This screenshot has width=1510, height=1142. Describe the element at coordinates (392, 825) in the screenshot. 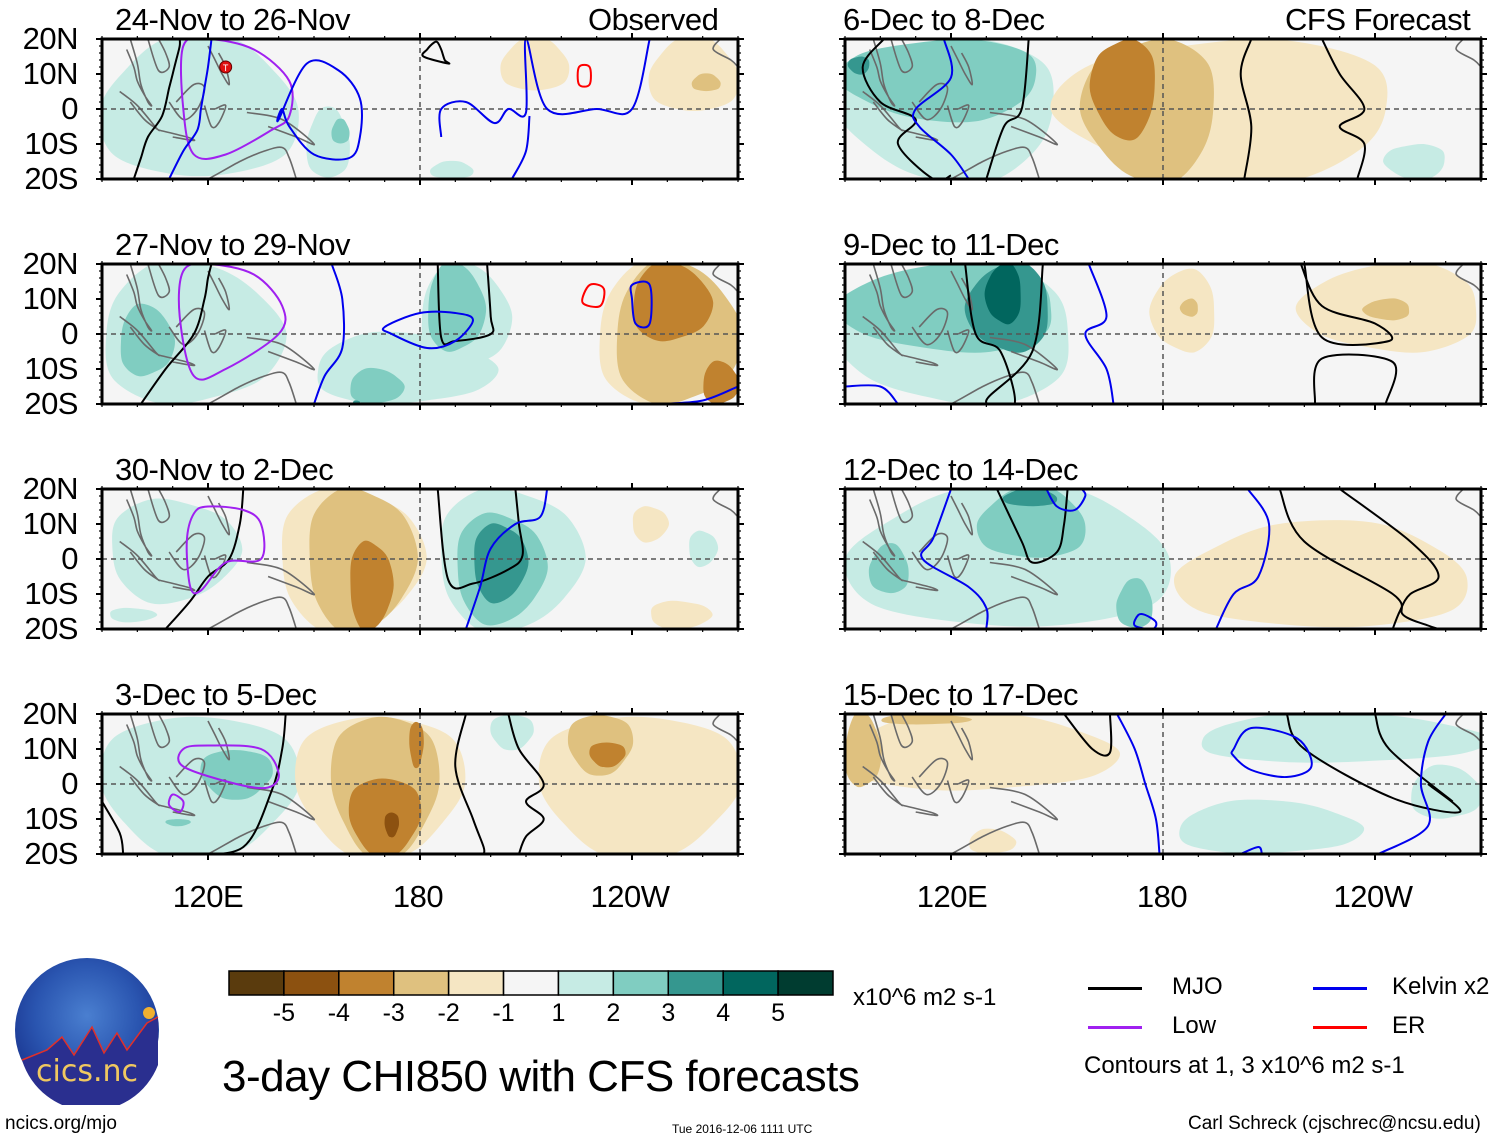

I see `anomaly-fill-level--4` at that location.